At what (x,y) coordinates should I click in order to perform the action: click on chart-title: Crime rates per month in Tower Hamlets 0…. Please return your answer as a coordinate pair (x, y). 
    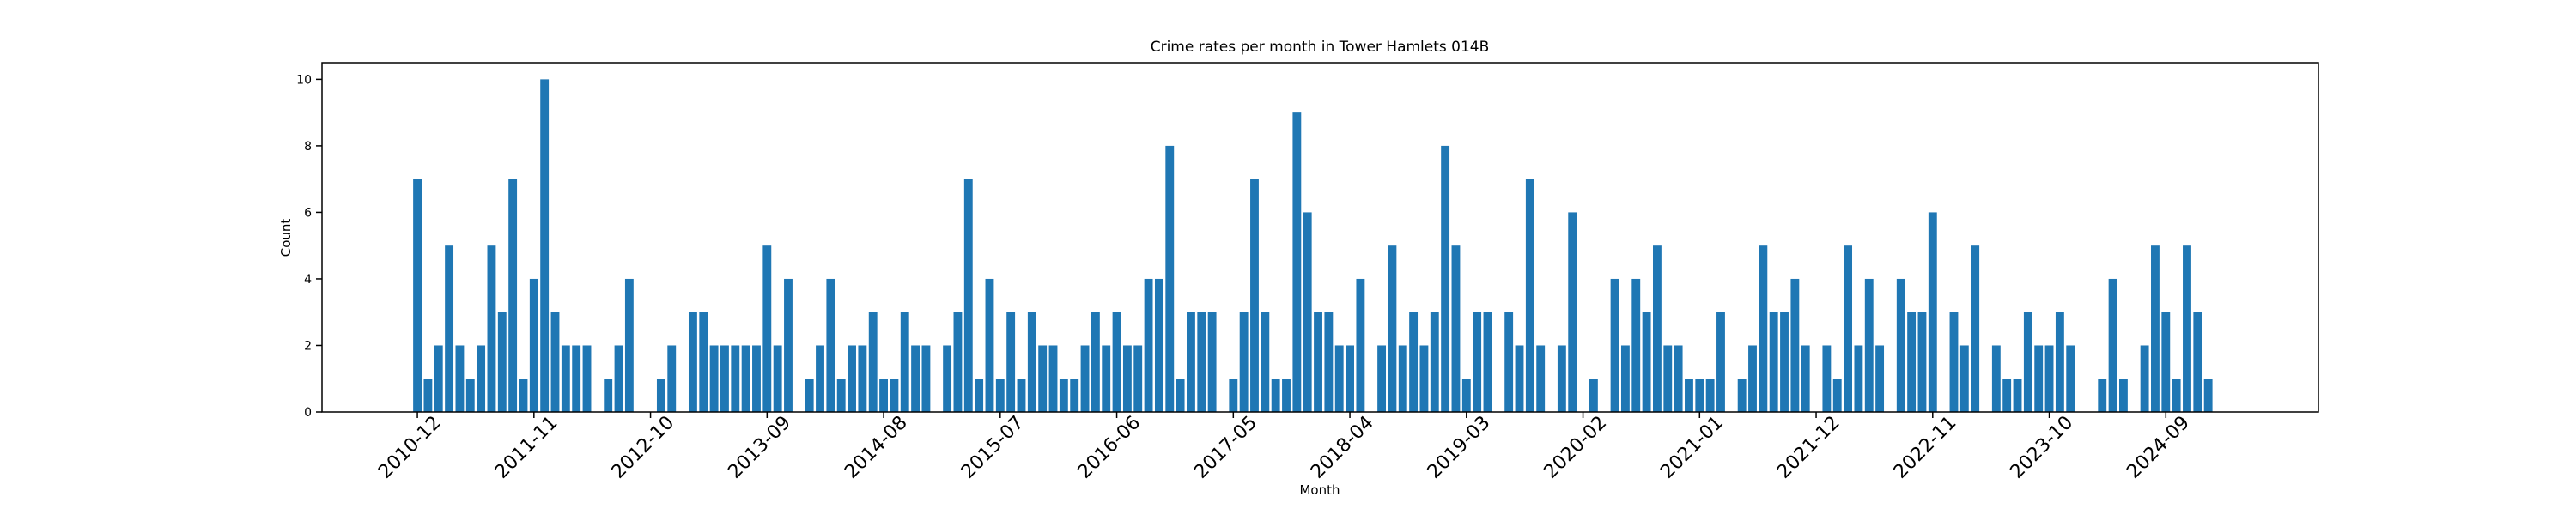
    Looking at the image, I should click on (1320, 47).